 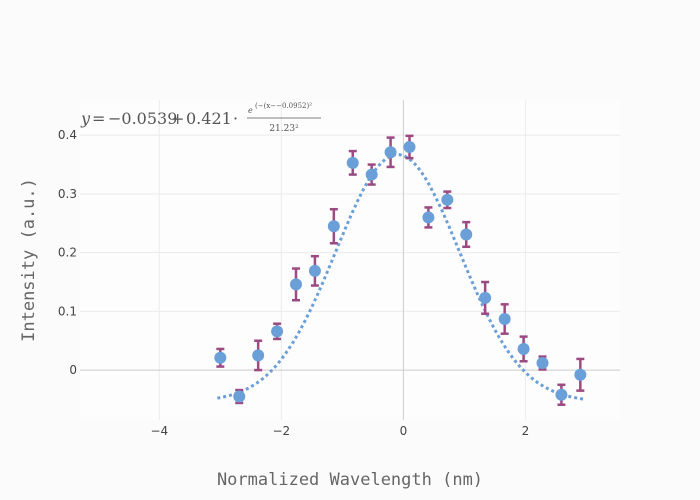 What do you see at coordinates (85, 118) in the screenshot?
I see `equation-lhs: y` at bounding box center [85, 118].